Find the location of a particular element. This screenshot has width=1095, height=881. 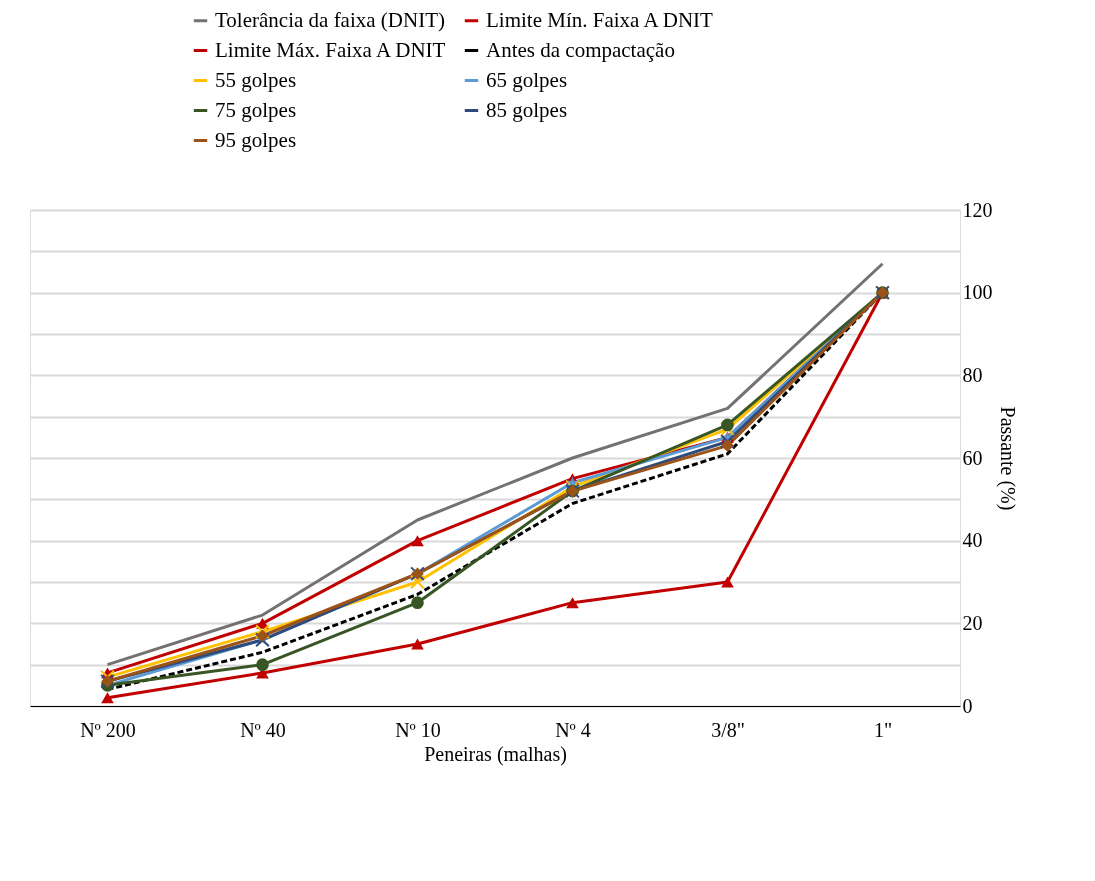

x-tick-label: 1" is located at coordinates (883, 729).